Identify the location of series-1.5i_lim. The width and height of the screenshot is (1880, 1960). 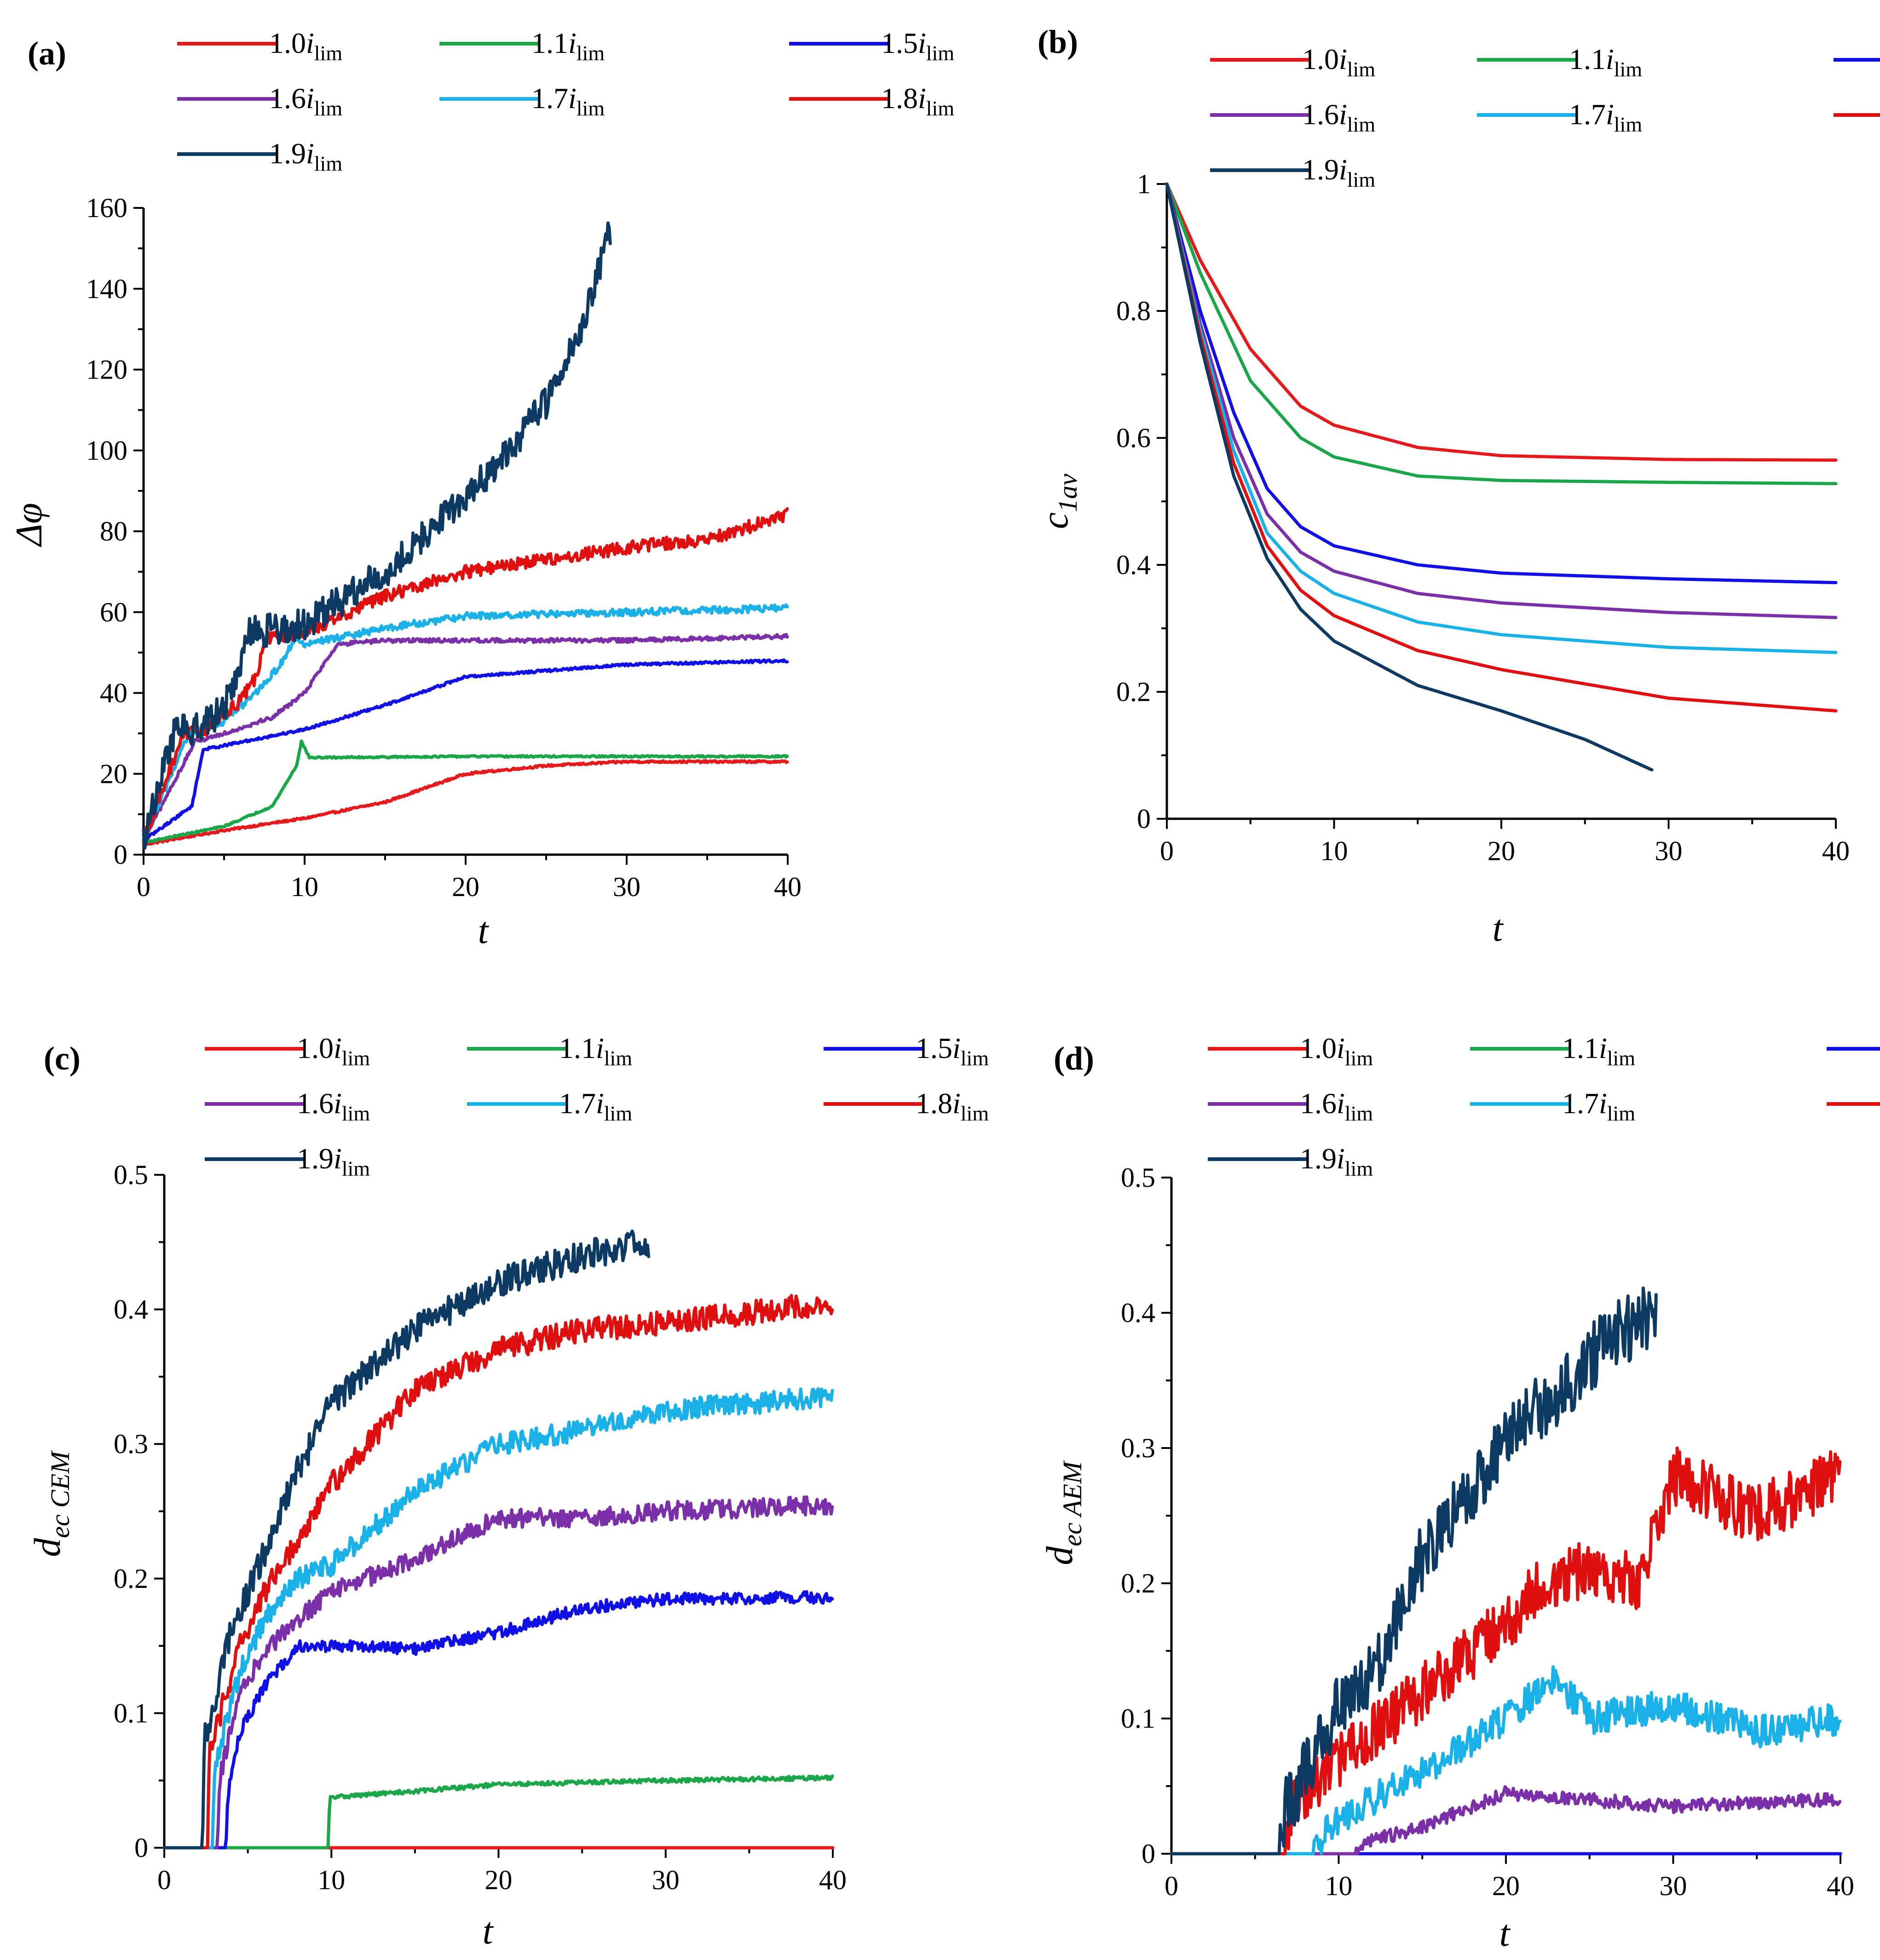
(1502, 384).